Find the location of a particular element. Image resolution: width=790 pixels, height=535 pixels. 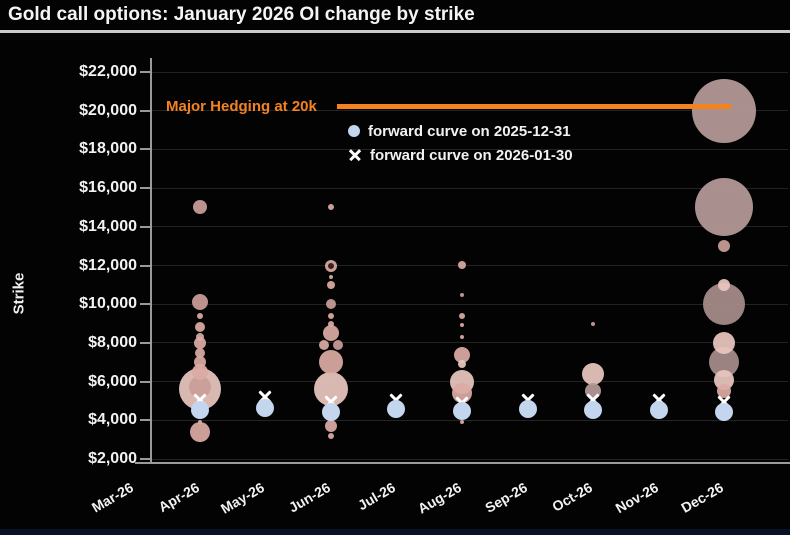

legend-label: forward curve on 2026-01-30 is located at coordinates (471, 155).